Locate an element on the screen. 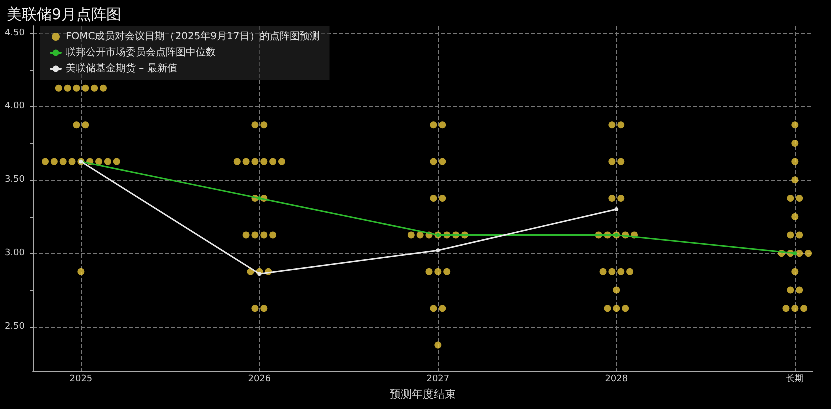 The height and width of the screenshot is (409, 831). x-tick-label: 2027 is located at coordinates (438, 379).